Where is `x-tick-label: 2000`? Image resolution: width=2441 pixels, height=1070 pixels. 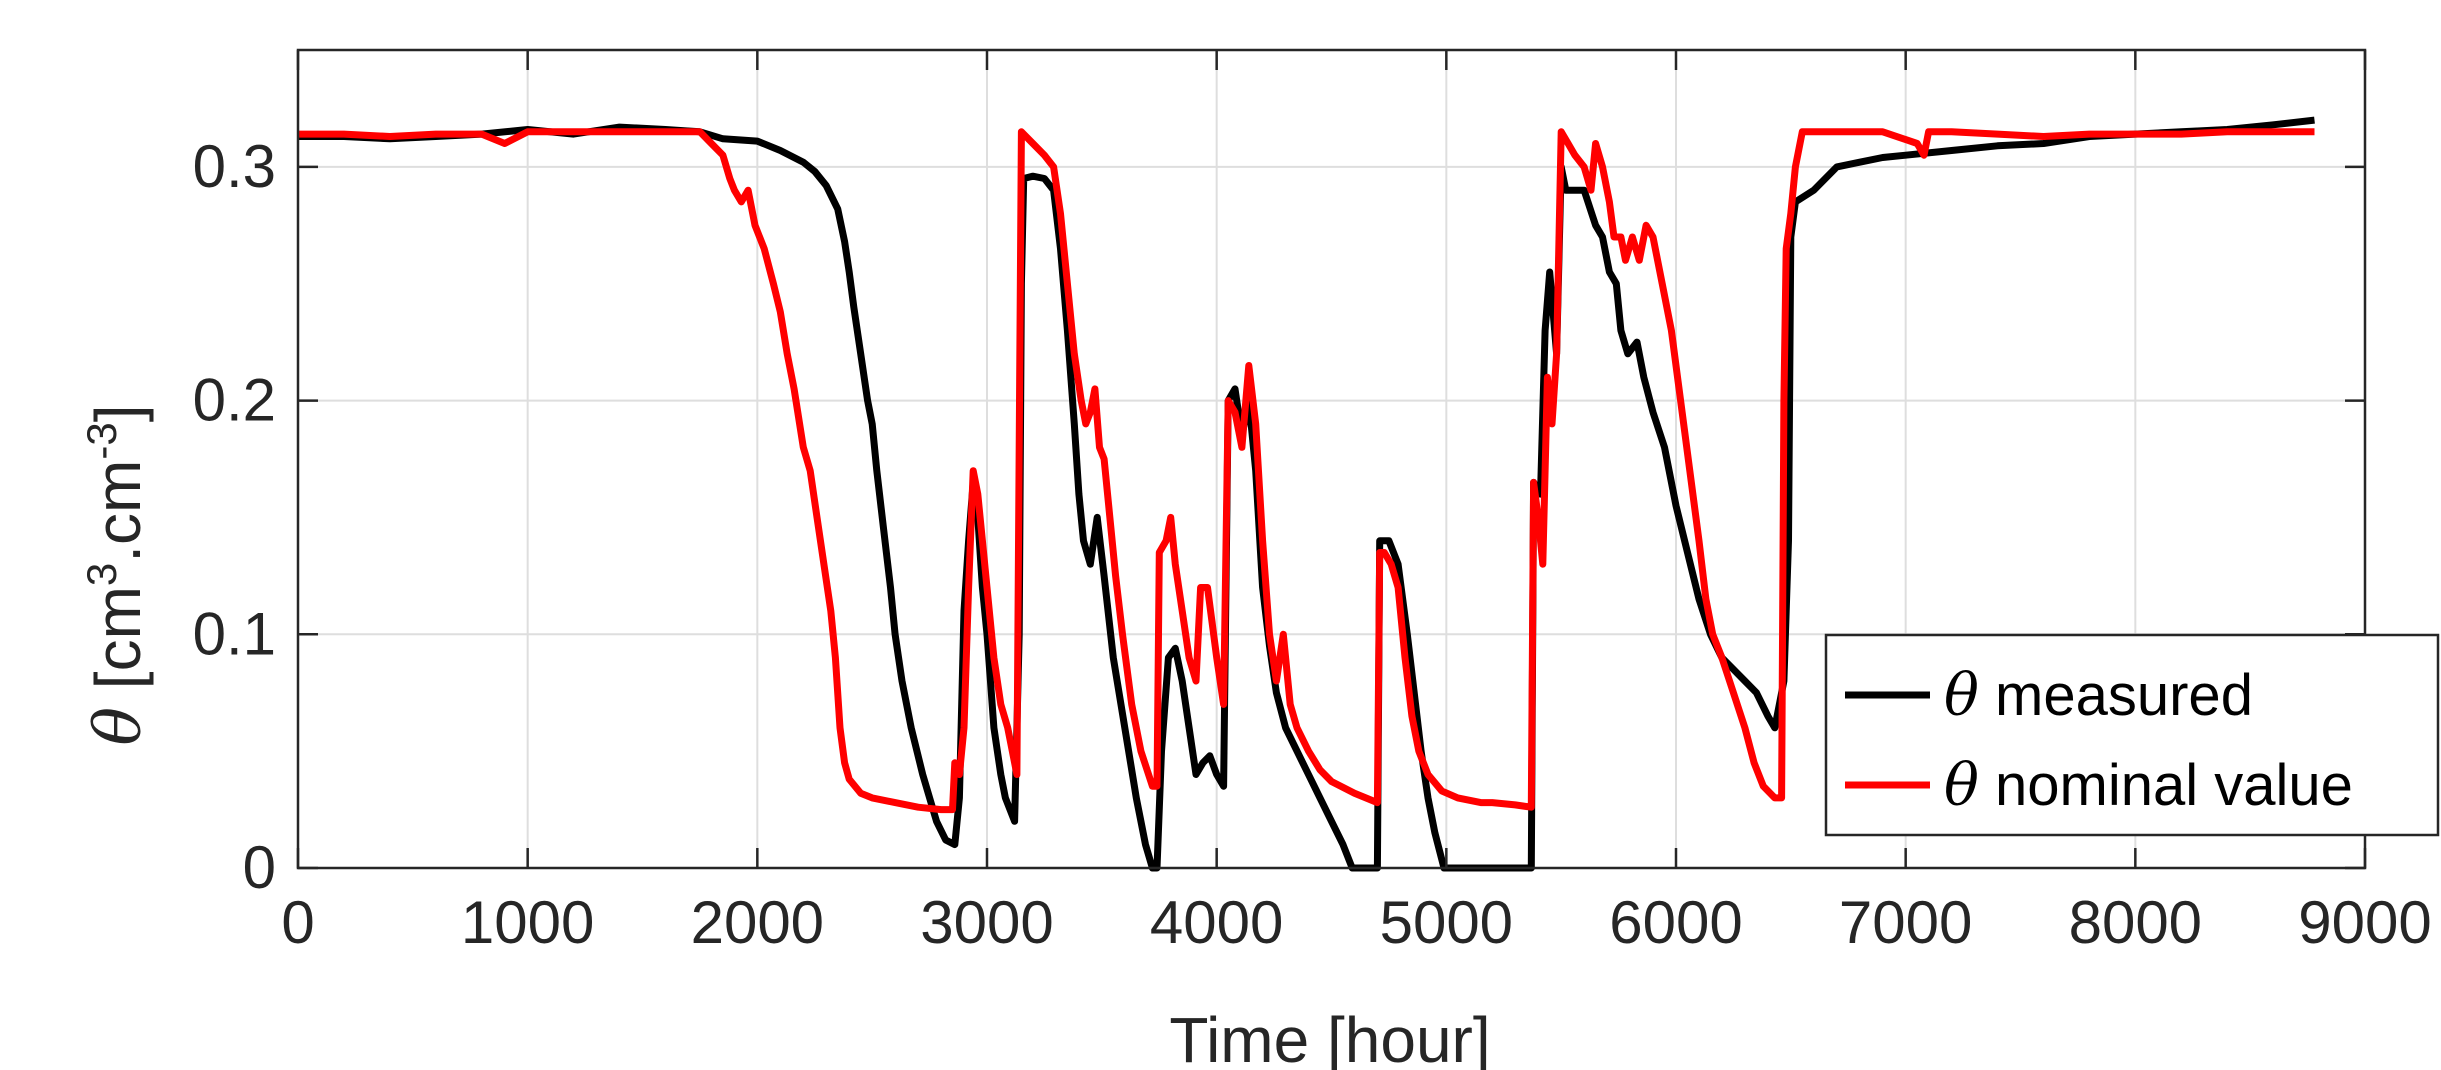
x-tick-label: 2000 is located at coordinates (757, 922).